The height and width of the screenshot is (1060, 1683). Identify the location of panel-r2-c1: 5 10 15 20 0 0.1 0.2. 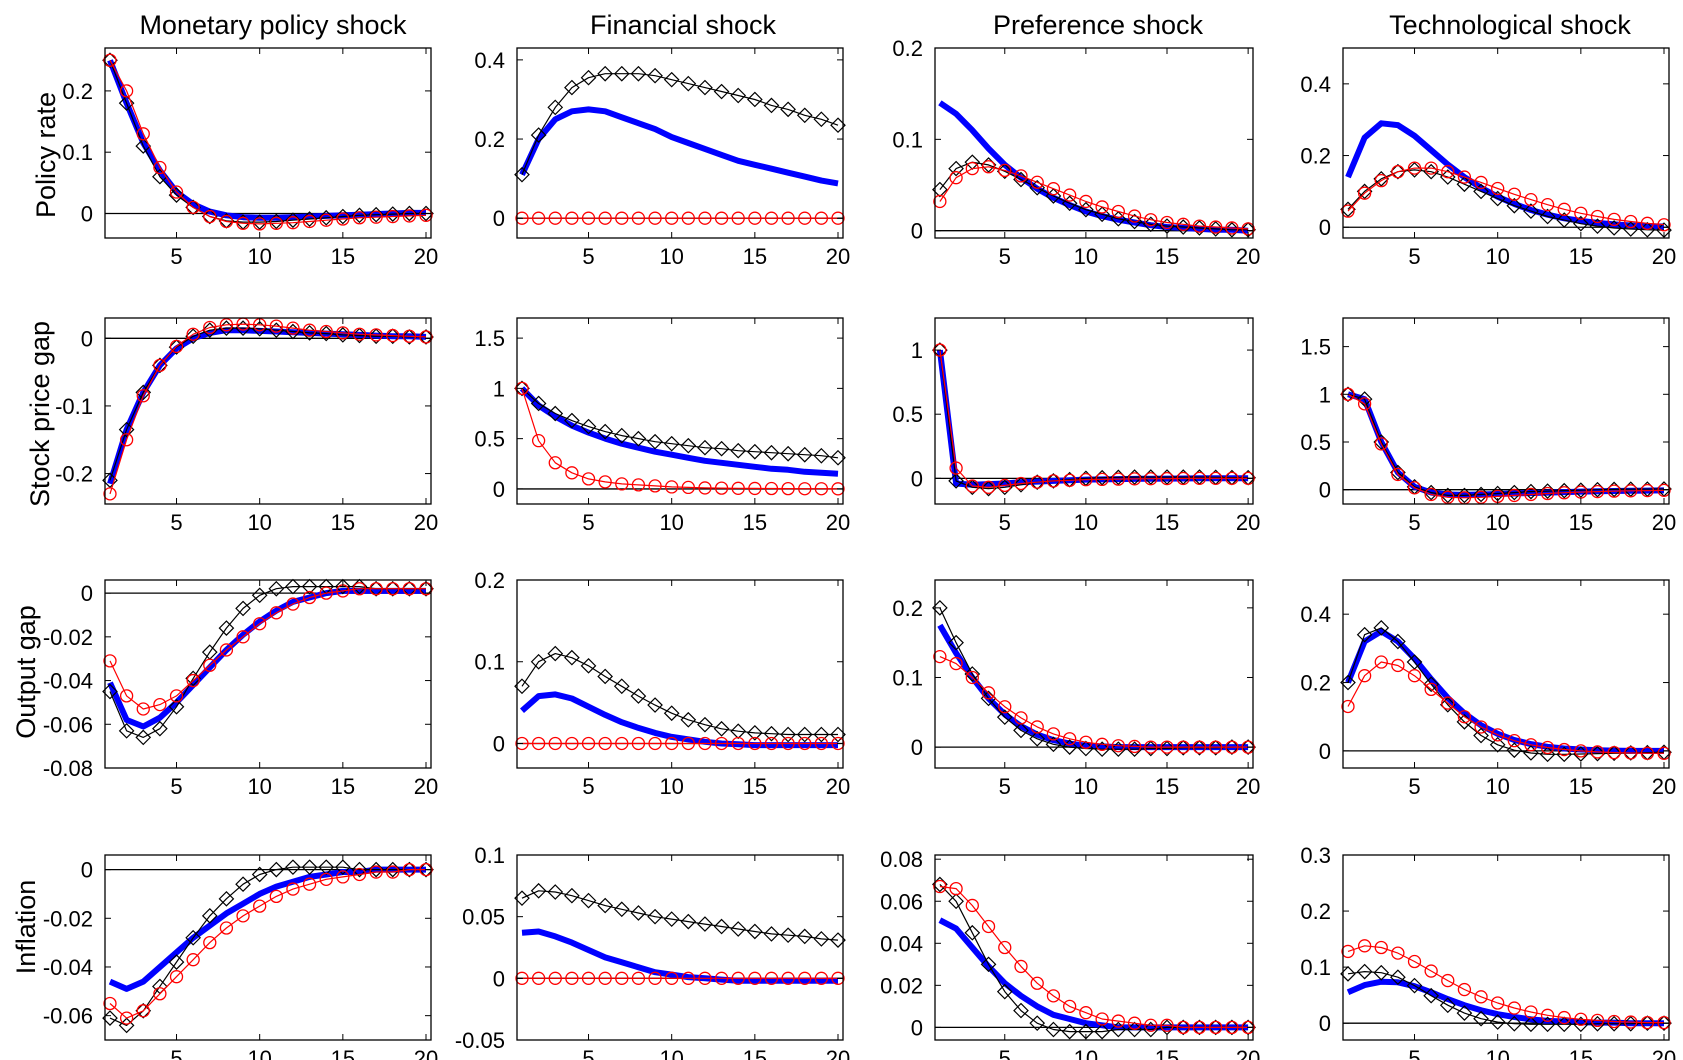
(662, 683).